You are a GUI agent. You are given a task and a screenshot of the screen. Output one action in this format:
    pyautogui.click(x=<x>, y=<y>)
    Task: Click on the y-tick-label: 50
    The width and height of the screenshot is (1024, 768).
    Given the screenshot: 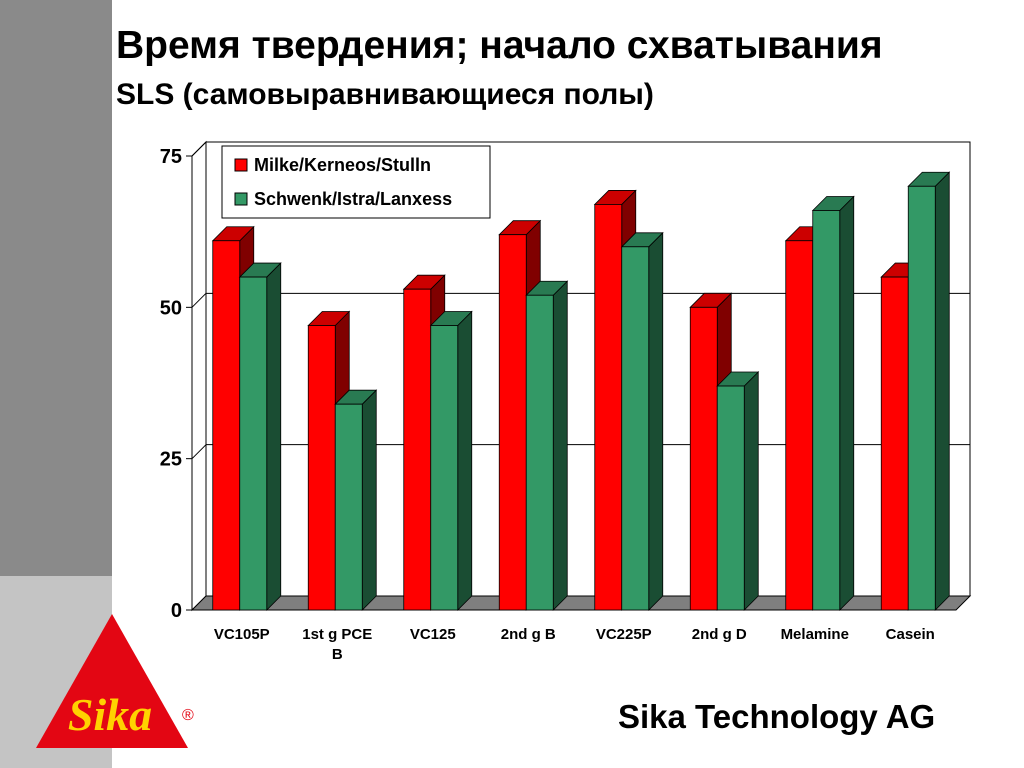 What is the action you would take?
    pyautogui.click(x=171, y=308)
    